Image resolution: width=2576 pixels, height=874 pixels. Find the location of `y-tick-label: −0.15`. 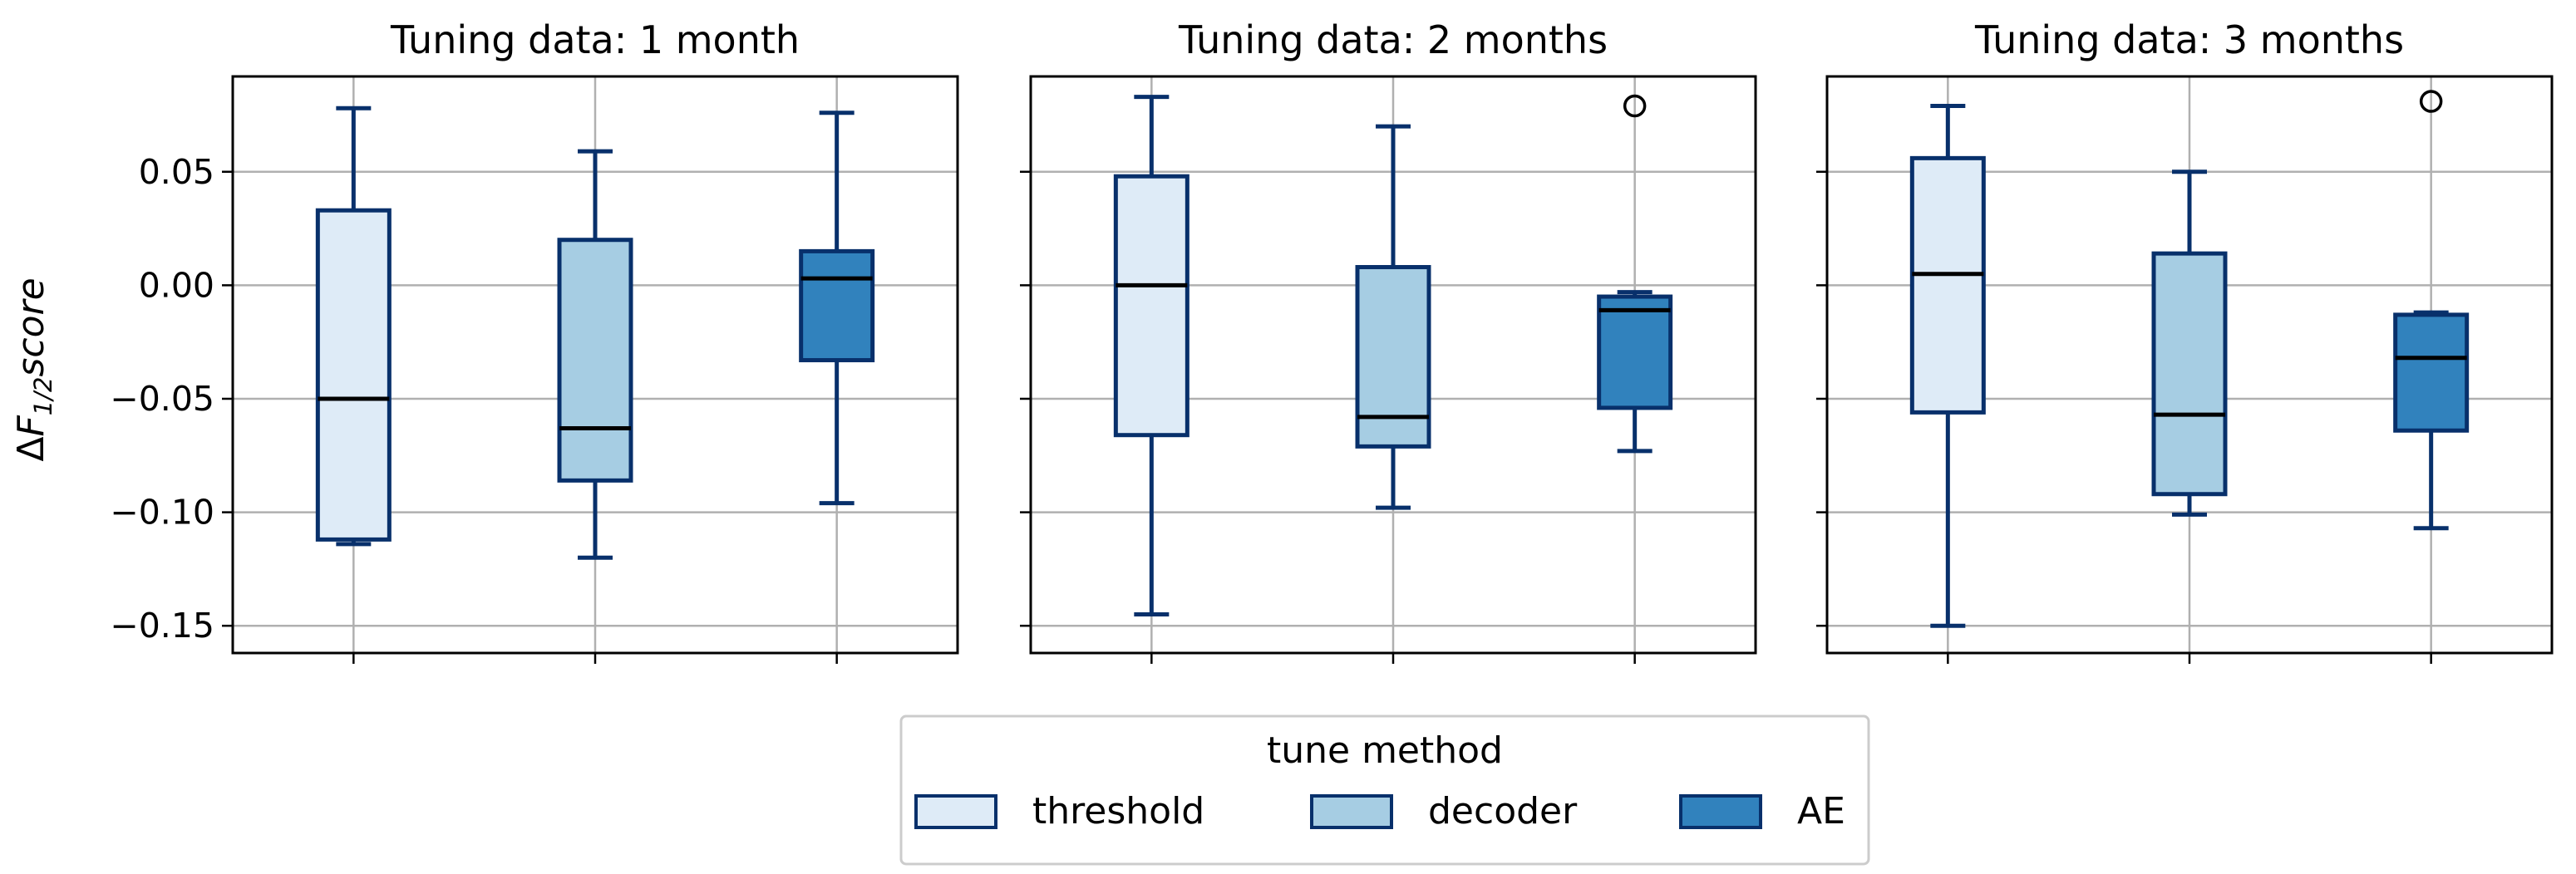

y-tick-label: −0.15 is located at coordinates (162, 626).